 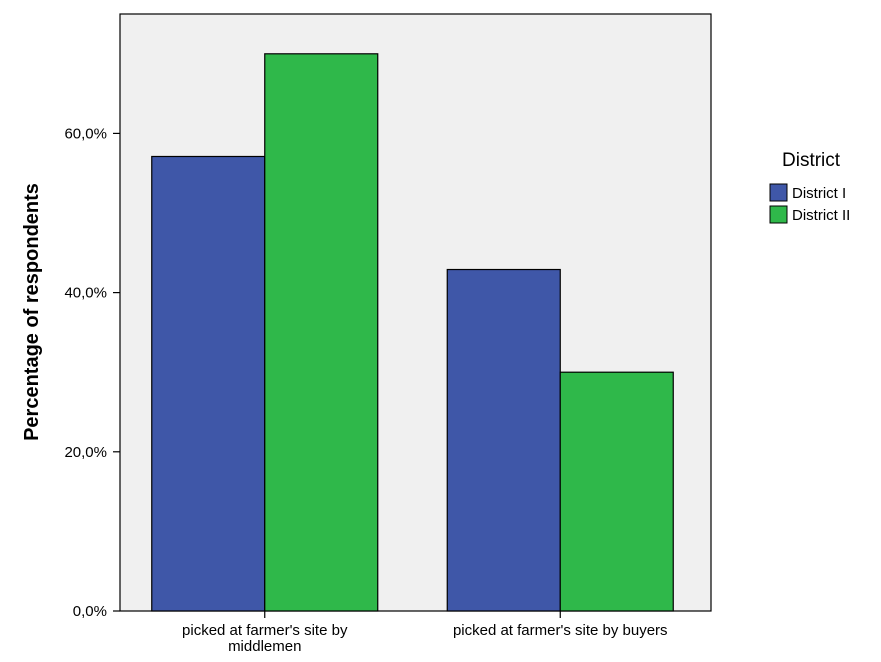 I want to click on x-category-label: picked at farmer's site by, so click(x=265, y=630).